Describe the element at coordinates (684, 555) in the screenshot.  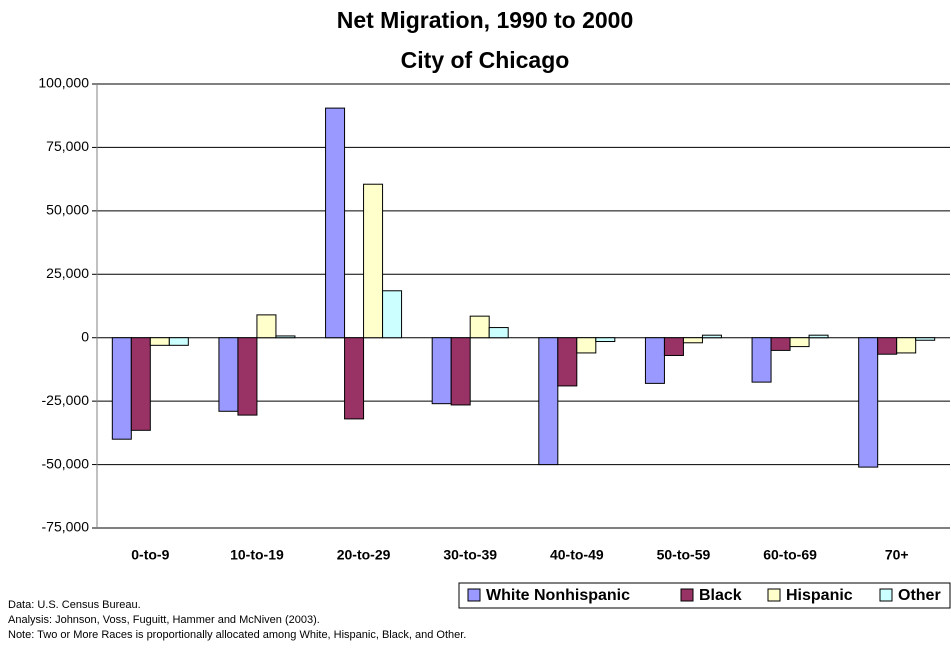
I see `x-tick-label: 50-to-59` at that location.